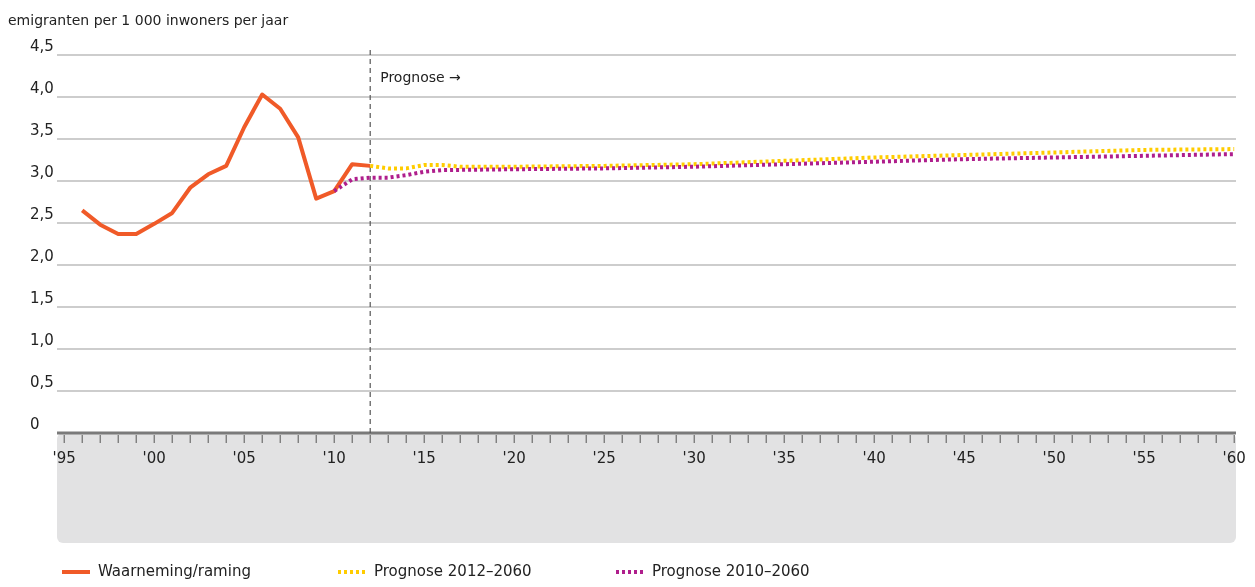 The height and width of the screenshot is (587, 1255). I want to click on y-tick-label: 4,5, so click(42, 46).